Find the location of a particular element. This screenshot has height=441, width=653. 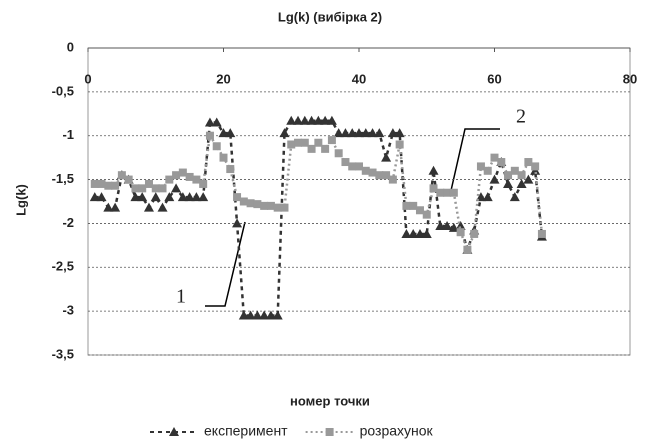

x-tick-label: 80 is located at coordinates (630, 78).